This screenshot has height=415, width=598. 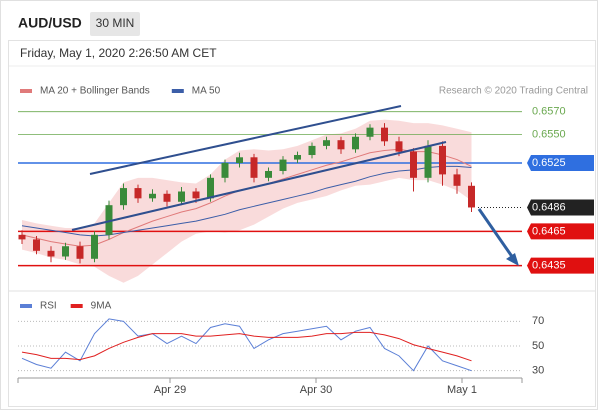 I want to click on x-tick-label: Apr 29, so click(x=170, y=390).